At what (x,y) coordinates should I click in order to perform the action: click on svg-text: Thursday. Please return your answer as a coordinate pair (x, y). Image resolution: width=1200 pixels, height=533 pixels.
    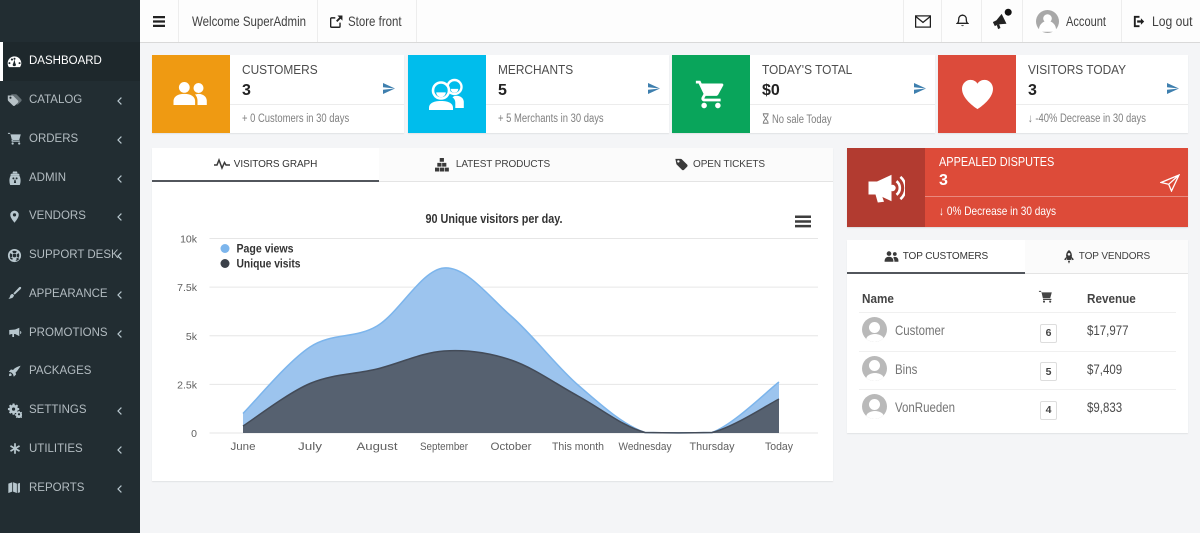
    Looking at the image, I should click on (712, 447).